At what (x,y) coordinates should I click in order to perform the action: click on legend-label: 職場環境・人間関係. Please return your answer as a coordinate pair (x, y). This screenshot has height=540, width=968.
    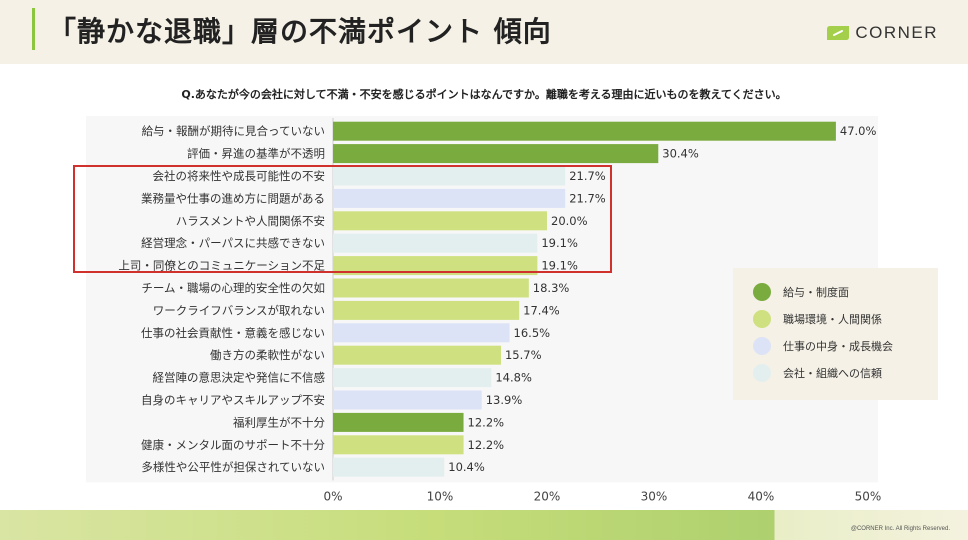
    Looking at the image, I should click on (832, 319).